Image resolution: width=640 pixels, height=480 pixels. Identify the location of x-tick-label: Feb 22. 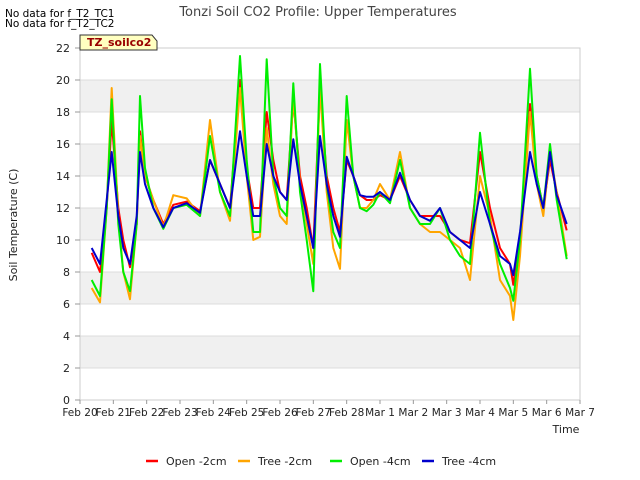
(146, 413).